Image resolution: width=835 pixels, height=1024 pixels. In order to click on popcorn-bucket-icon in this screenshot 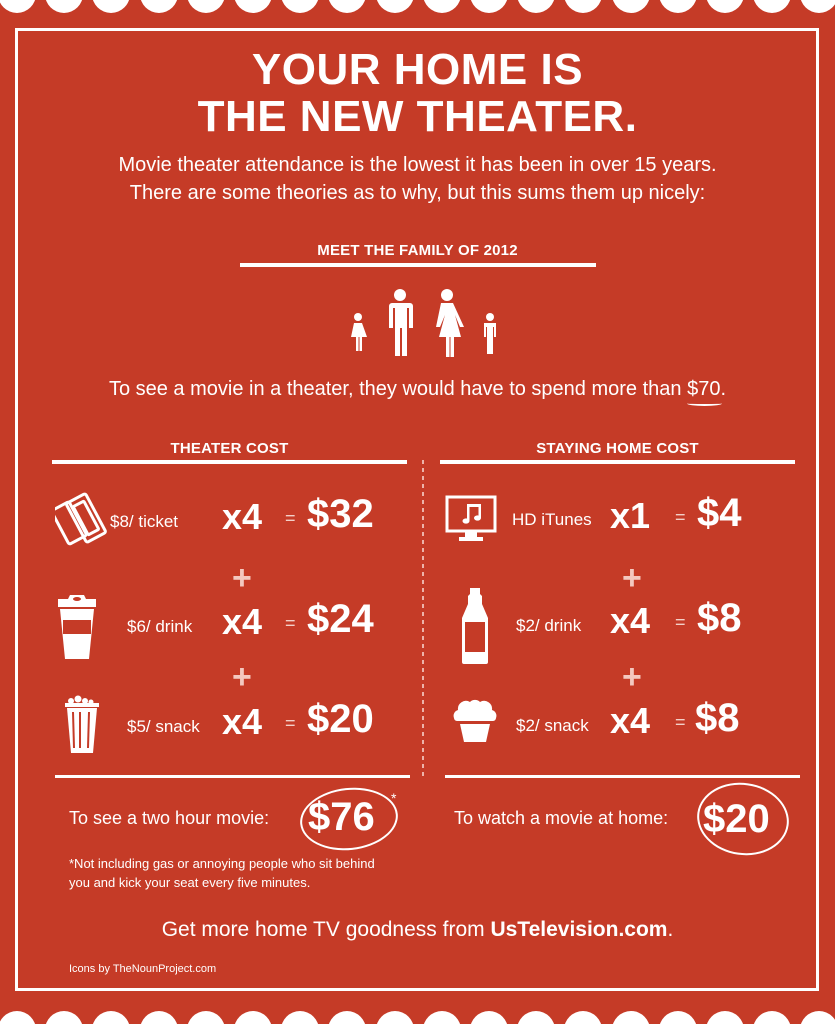, I will do `click(82, 724)`.